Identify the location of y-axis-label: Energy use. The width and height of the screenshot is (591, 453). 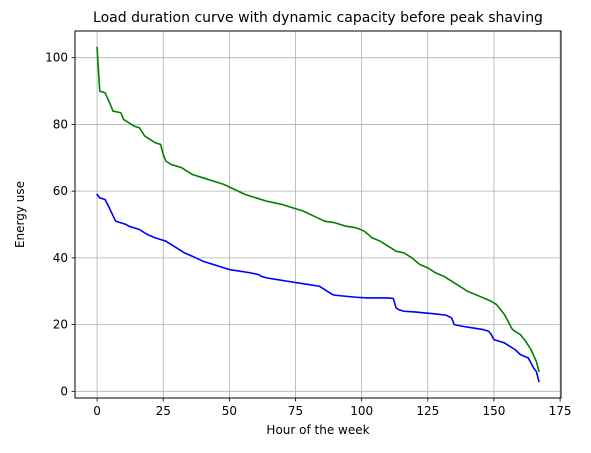
(20, 214).